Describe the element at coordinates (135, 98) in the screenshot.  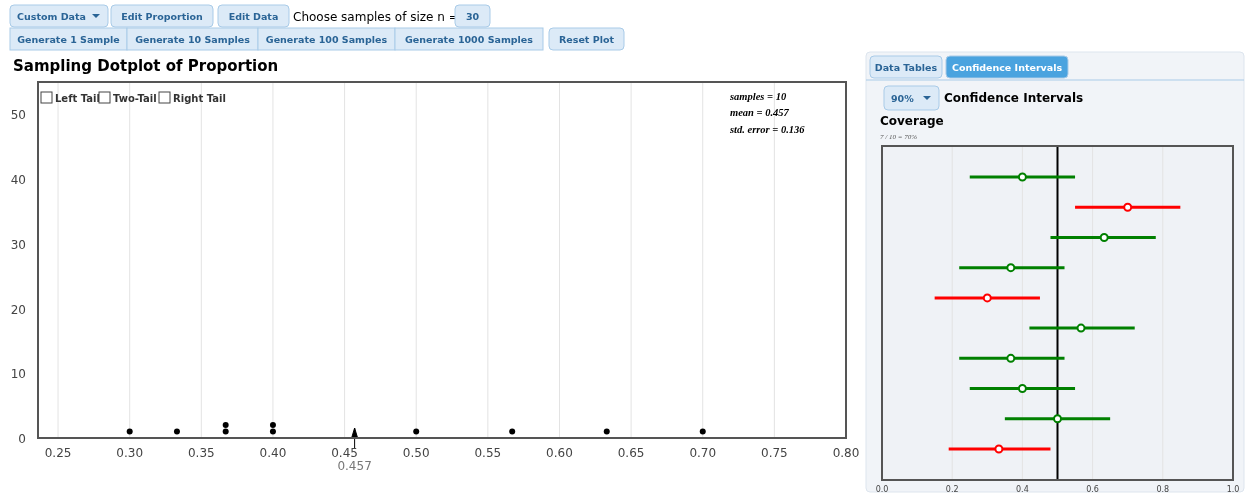
I see `annotation: Two-Tail` at that location.